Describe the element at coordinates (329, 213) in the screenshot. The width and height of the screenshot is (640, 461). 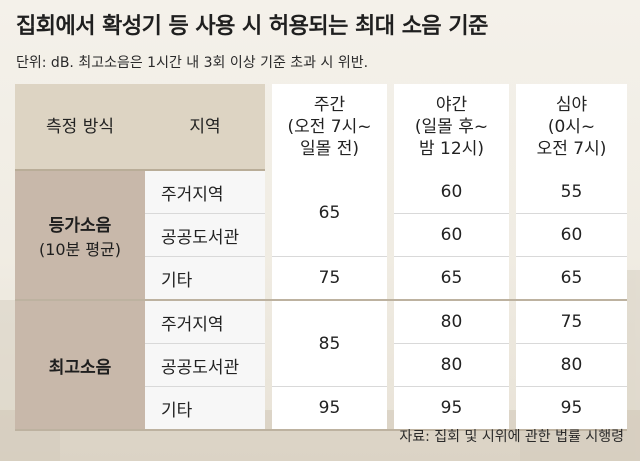
I see `value-day-merged: 65` at that location.